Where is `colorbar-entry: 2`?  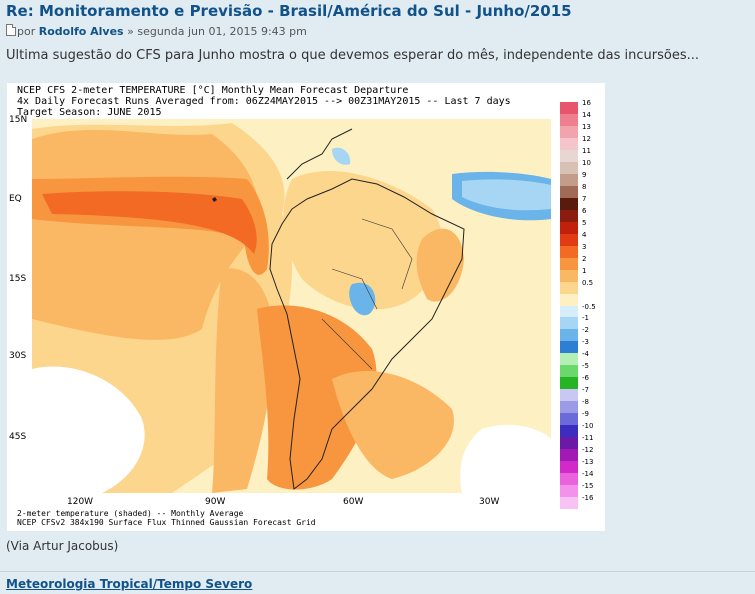 colorbar-entry: 2 is located at coordinates (580, 262).